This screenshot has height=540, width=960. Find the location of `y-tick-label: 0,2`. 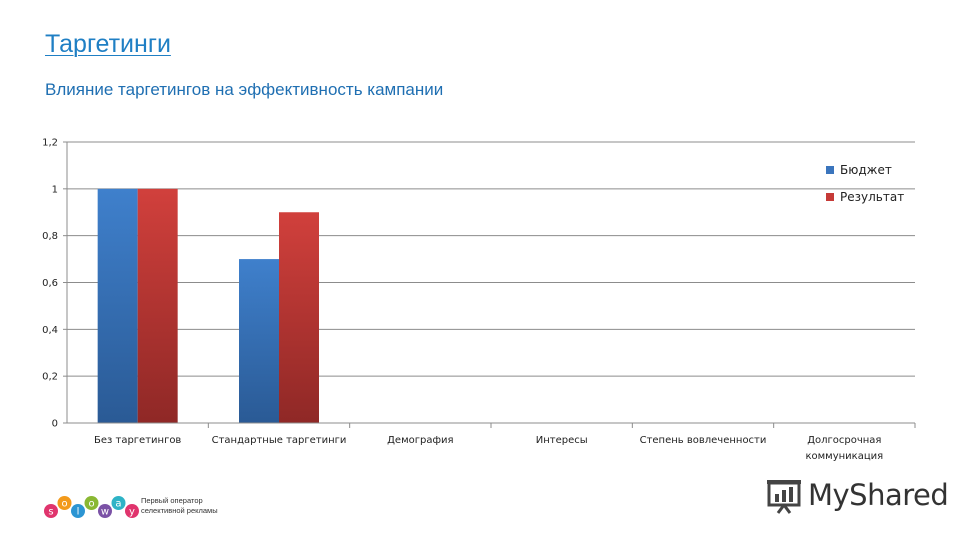

y-tick-label: 0,2 is located at coordinates (50, 377).